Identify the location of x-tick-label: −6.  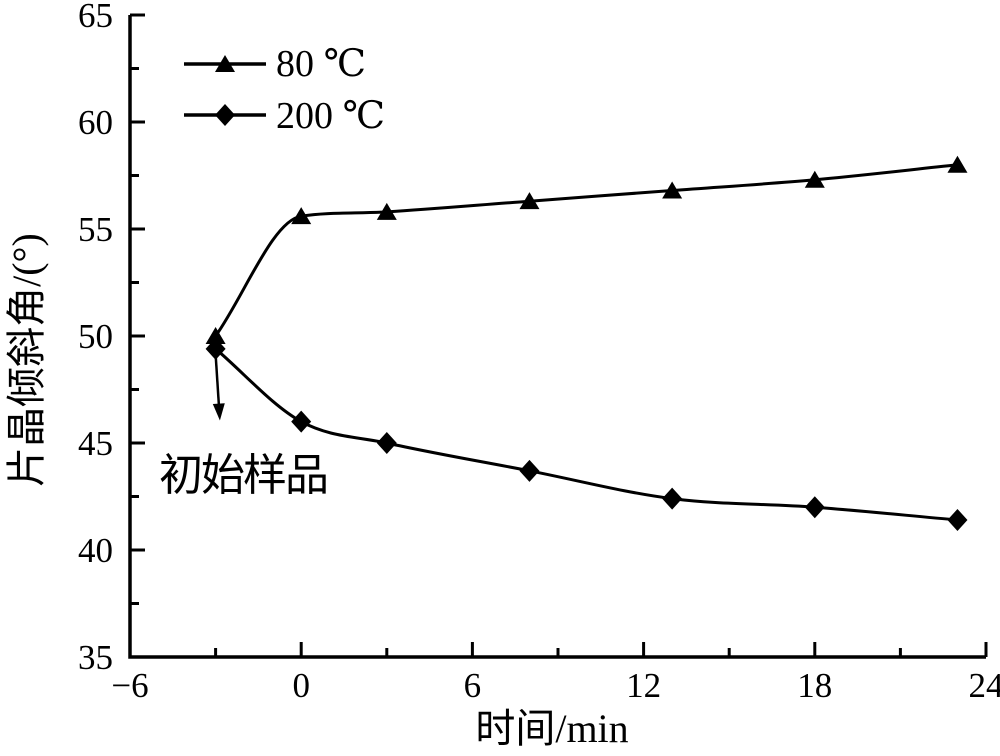
(129, 685).